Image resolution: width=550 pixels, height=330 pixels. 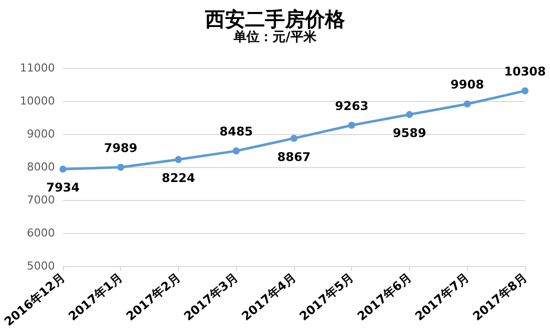 I want to click on y-tick-label: 9000, so click(x=40, y=133).